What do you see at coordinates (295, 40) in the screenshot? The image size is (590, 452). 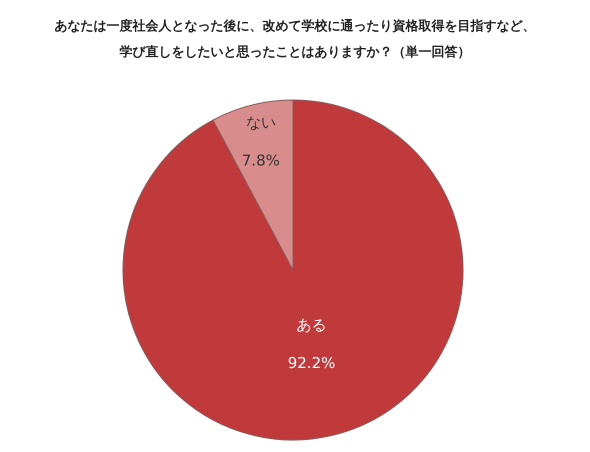 I see `title: あなたは一度社会人となった後に、改めて学校に通ったり資格取得を目指すなど、学び直しをしたいと思ったことはありますか？（単一回答）` at bounding box center [295, 40].